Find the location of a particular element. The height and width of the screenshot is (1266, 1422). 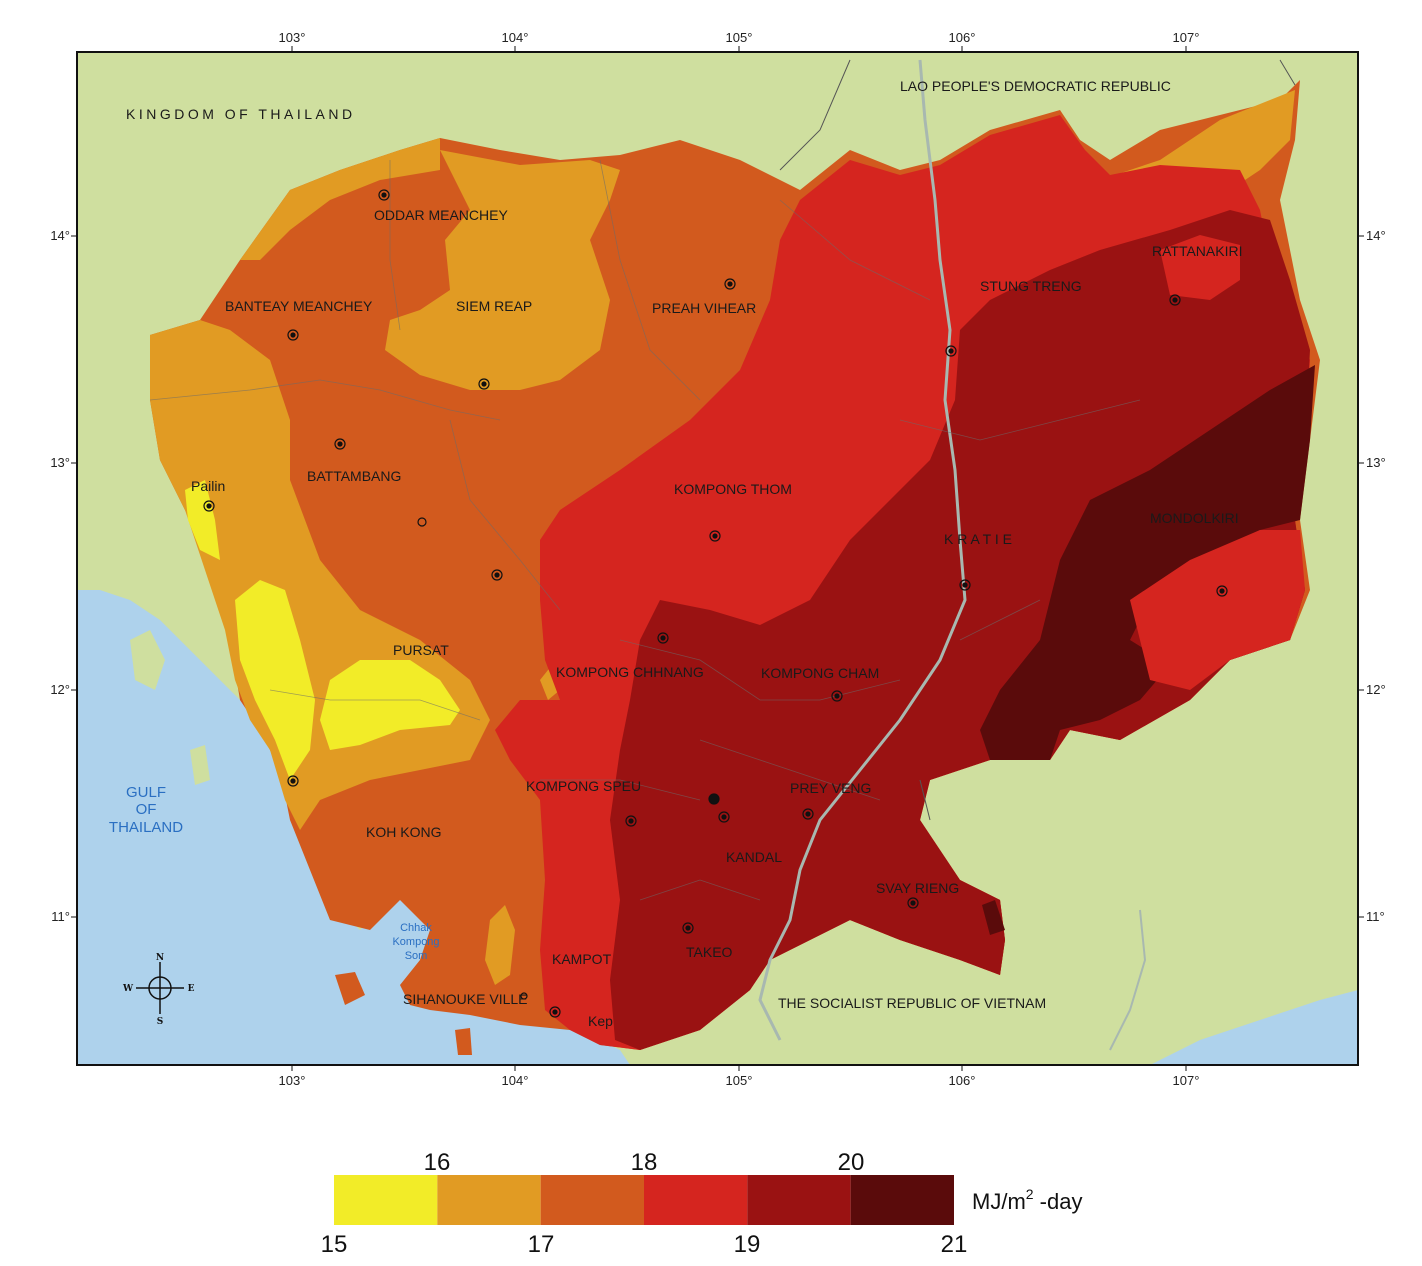

left-tick: 14° is located at coordinates (60, 235).